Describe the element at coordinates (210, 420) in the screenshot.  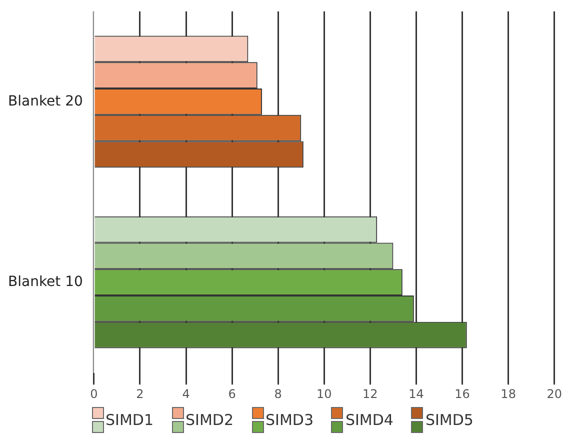
I see `legend-label: SIMD2` at that location.